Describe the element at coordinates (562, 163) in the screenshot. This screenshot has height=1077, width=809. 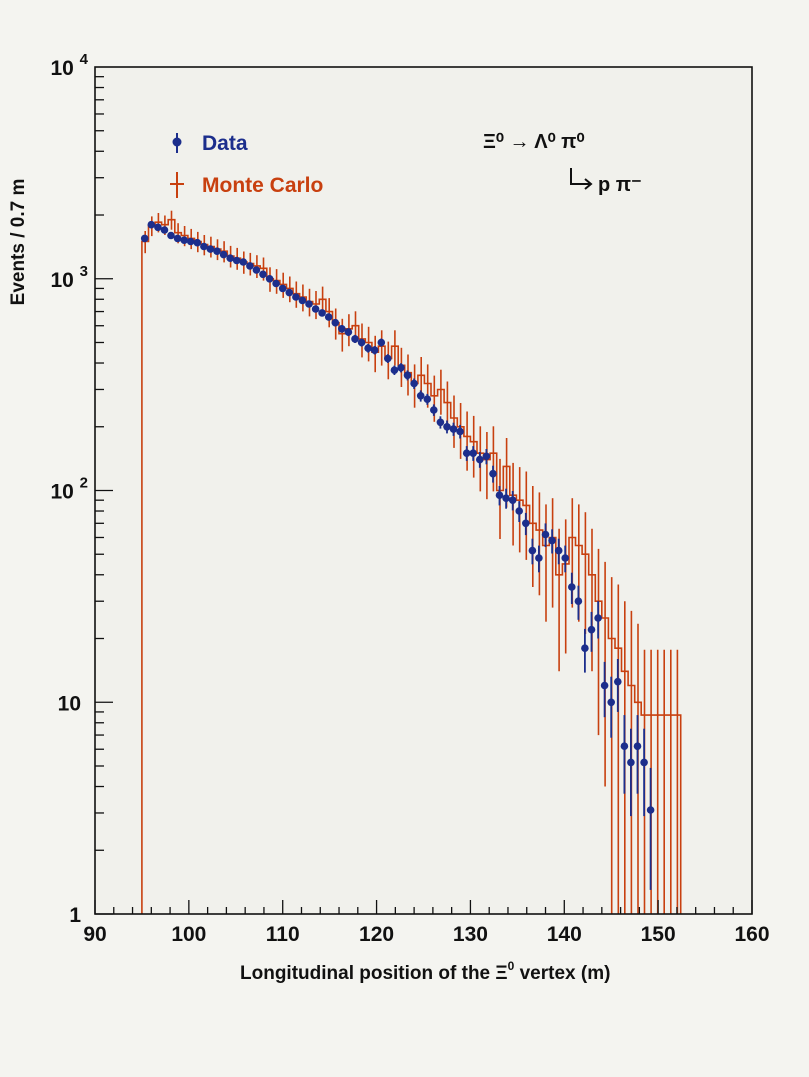
I see `reaction-annotation: Ξ⁰ → Λ⁰ π⁰ p π⁻` at that location.